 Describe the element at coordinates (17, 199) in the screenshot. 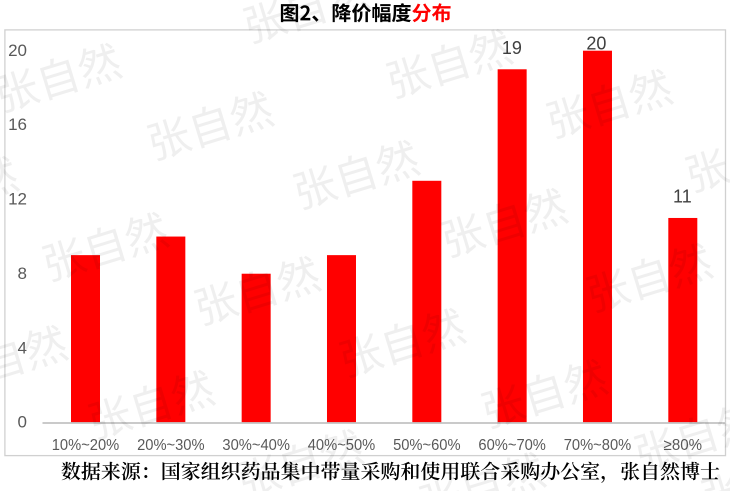

I see `svg-text: 12` at that location.